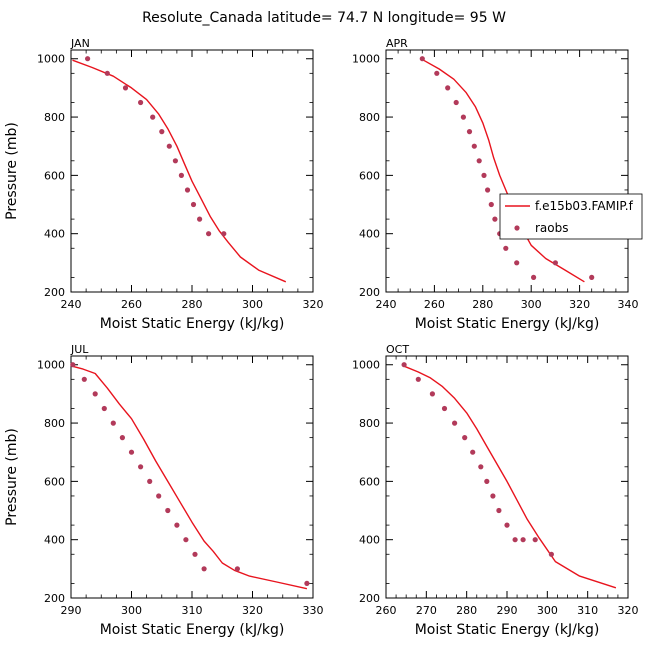 The width and height of the screenshot is (648, 648). What do you see at coordinates (192, 610) in the screenshot?
I see `jul-xtick-label: 310` at bounding box center [192, 610].